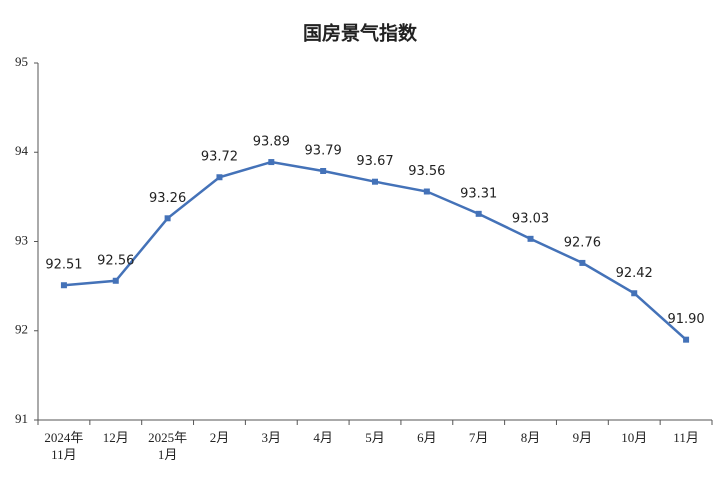 This screenshot has width=720, height=480. What do you see at coordinates (21, 329) in the screenshot?
I see `y-tick-label: 92` at bounding box center [21, 329].